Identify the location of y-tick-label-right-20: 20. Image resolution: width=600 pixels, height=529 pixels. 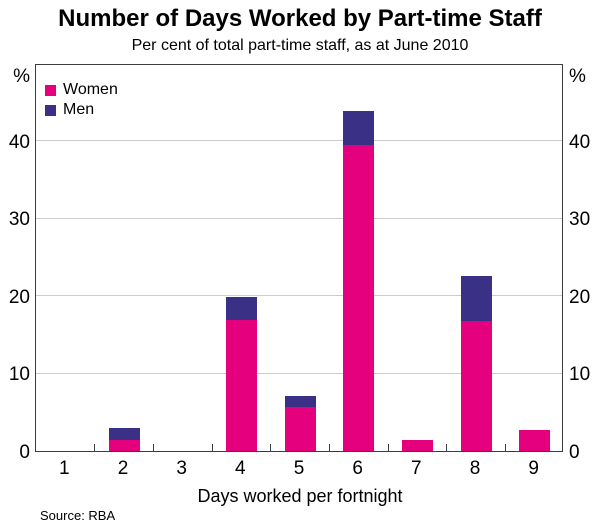
(580, 297).